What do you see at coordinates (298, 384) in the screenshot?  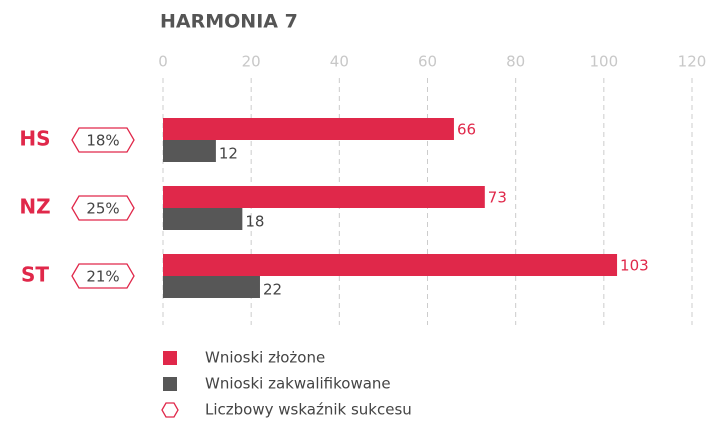 I see `legend-label: Wnioski zakwalifikowane` at bounding box center [298, 384].